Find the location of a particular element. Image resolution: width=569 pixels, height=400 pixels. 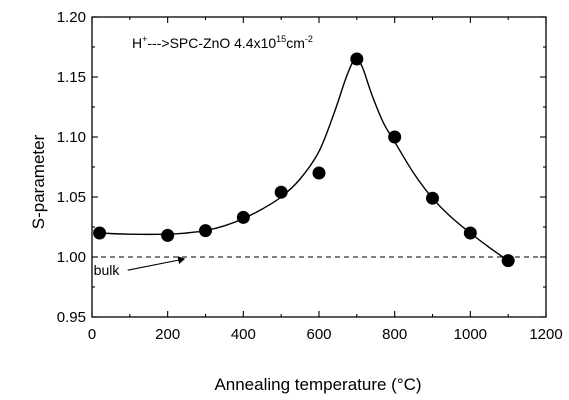

annotation-prefix: H is located at coordinates (137, 43).